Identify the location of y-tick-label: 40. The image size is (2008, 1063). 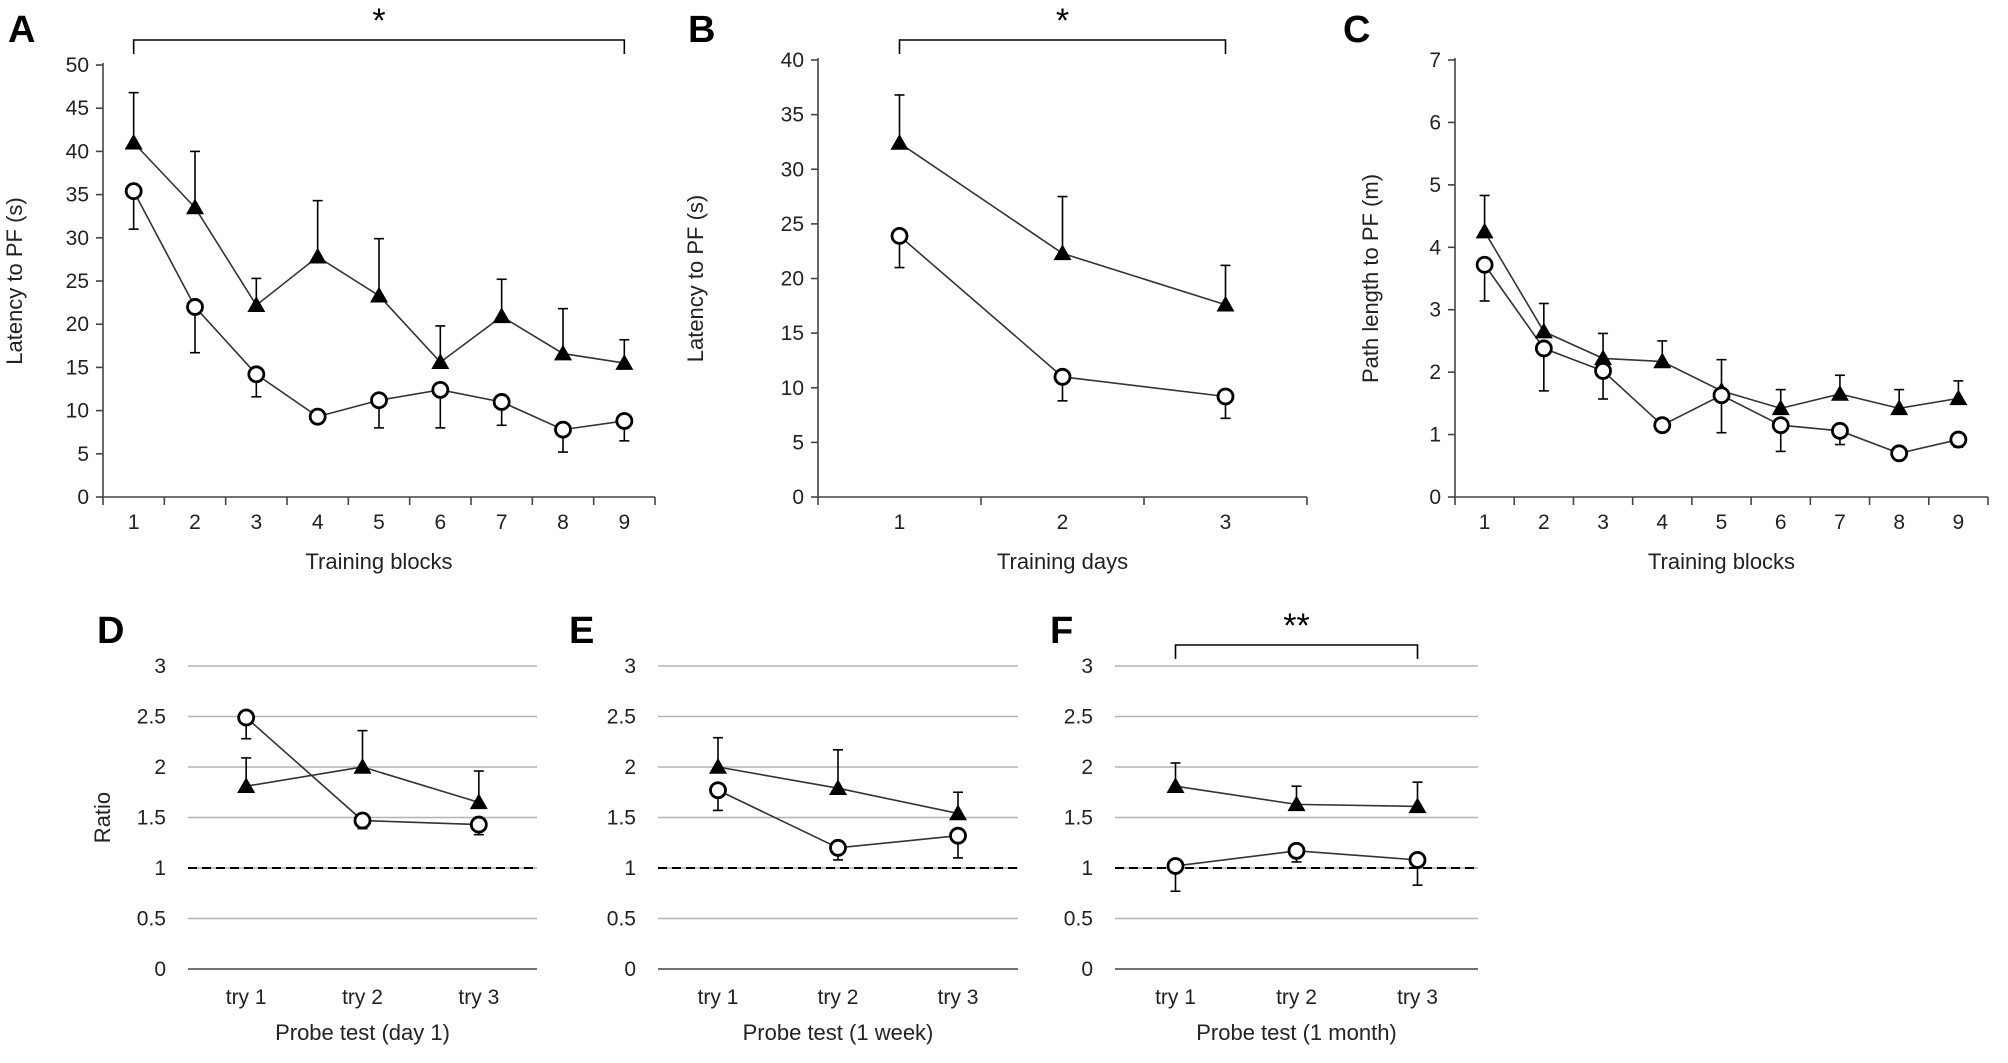
(792, 60).